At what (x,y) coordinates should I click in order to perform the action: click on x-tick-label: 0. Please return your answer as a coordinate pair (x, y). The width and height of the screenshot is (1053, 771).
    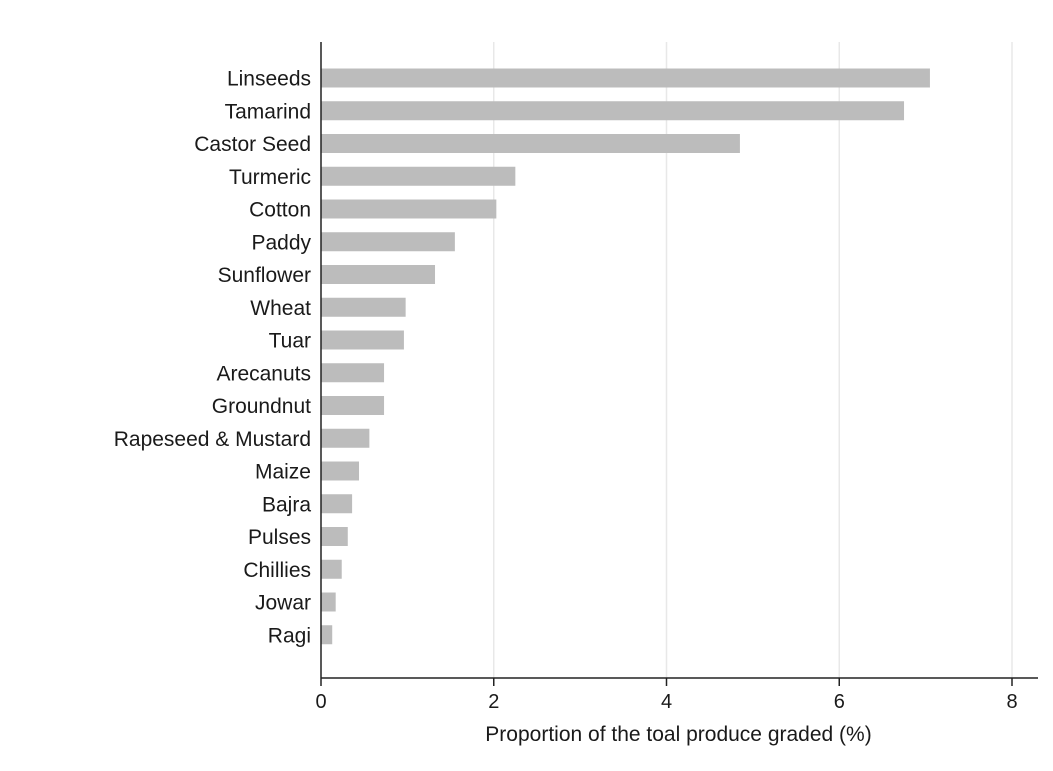
    Looking at the image, I should click on (320, 702).